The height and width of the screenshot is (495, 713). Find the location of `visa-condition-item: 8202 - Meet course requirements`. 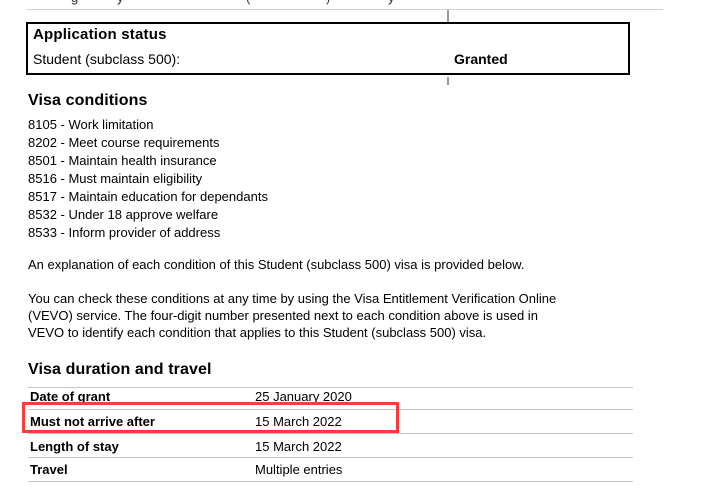

visa-condition-item: 8202 - Meet course requirements is located at coordinates (124, 142).